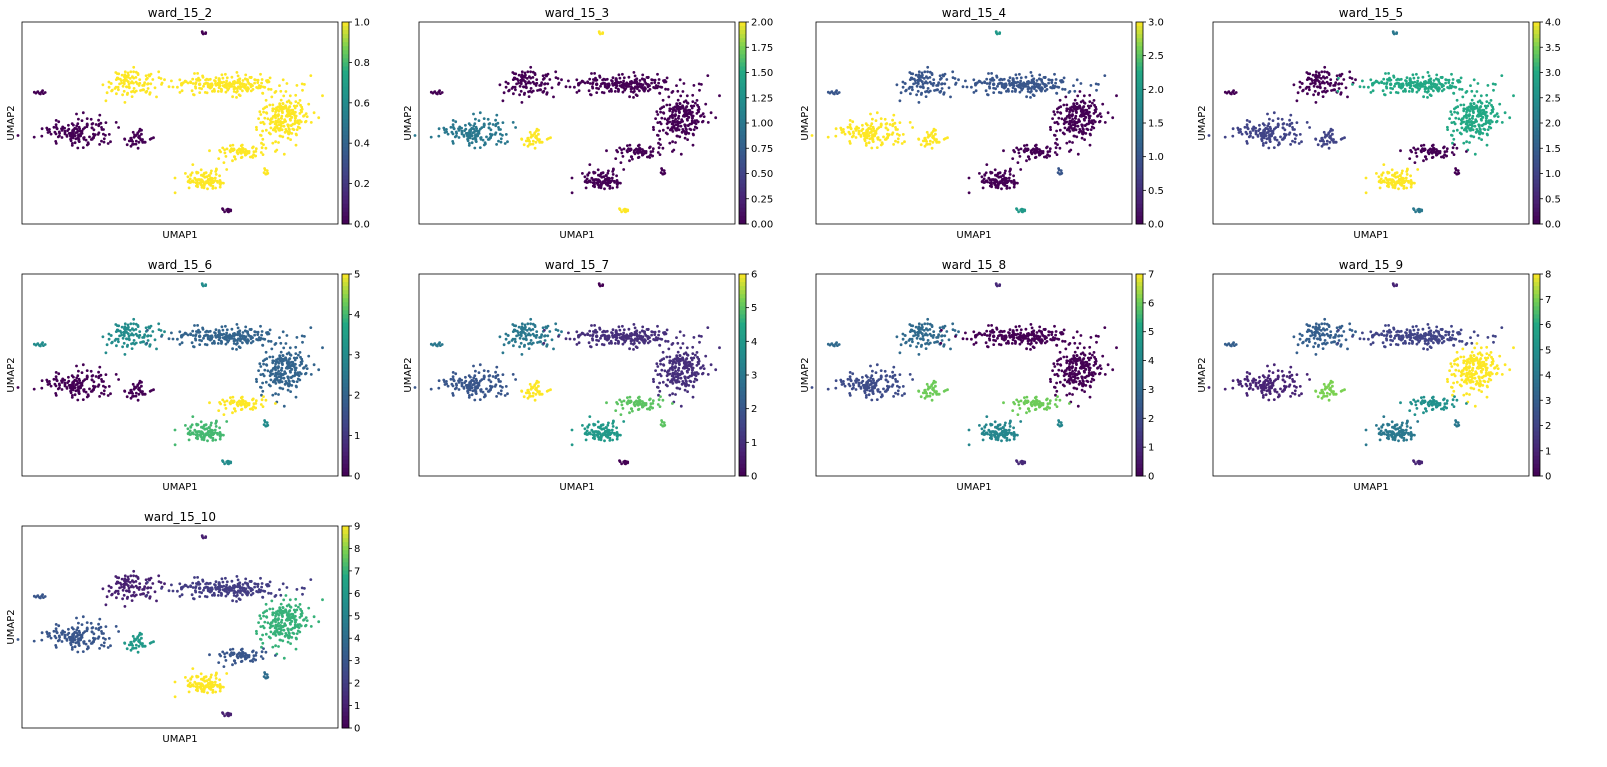  Describe the element at coordinates (1156, 191) in the screenshot. I see `colorbar-tick-label: 0.5` at that location.